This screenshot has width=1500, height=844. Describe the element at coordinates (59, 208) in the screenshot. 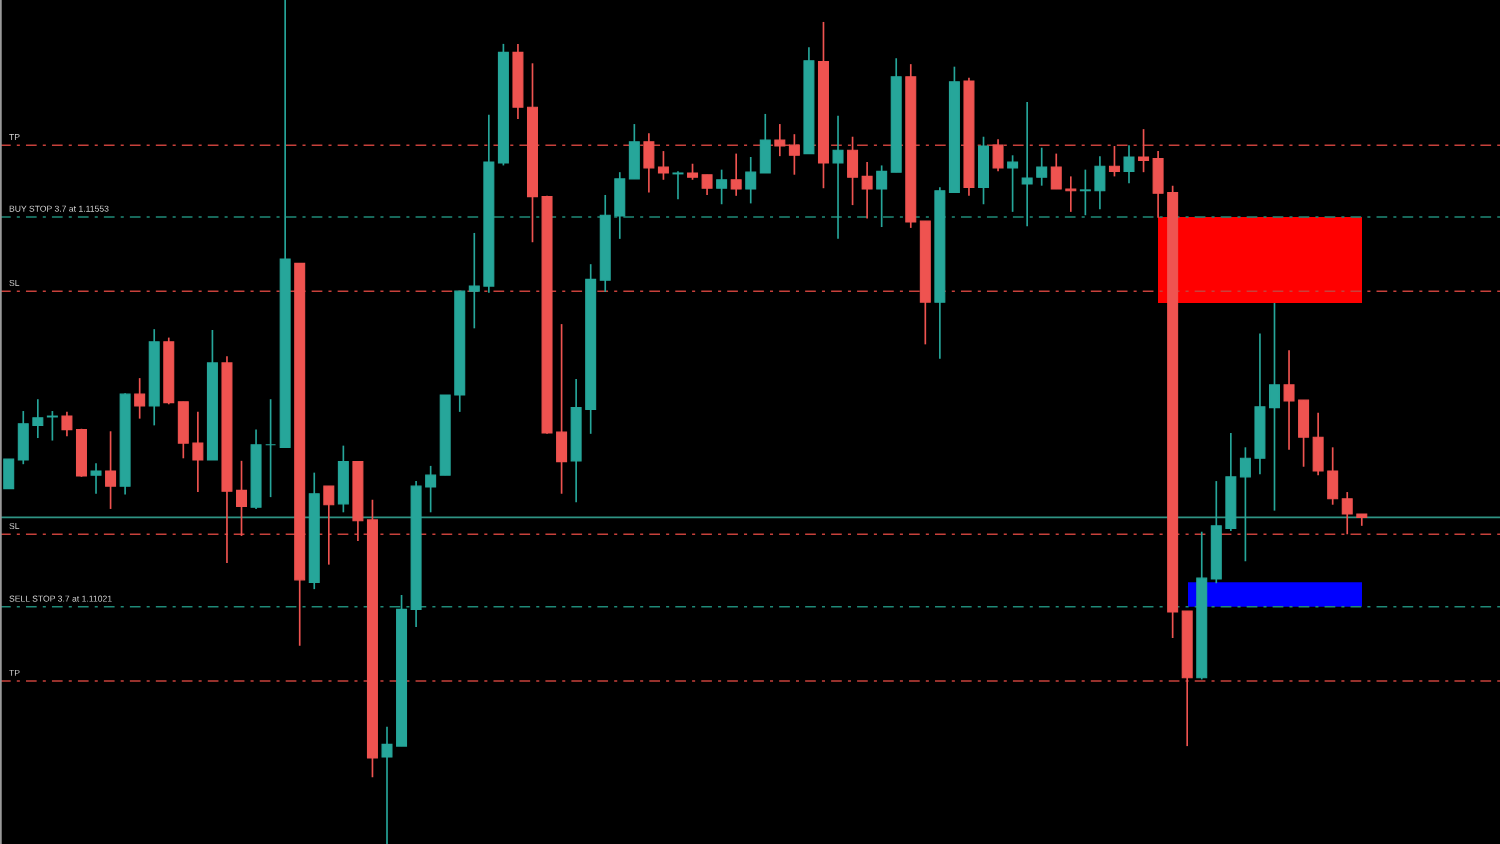

I see `ref-line-label: BUY STOP 3.7 at 1.11553` at that location.